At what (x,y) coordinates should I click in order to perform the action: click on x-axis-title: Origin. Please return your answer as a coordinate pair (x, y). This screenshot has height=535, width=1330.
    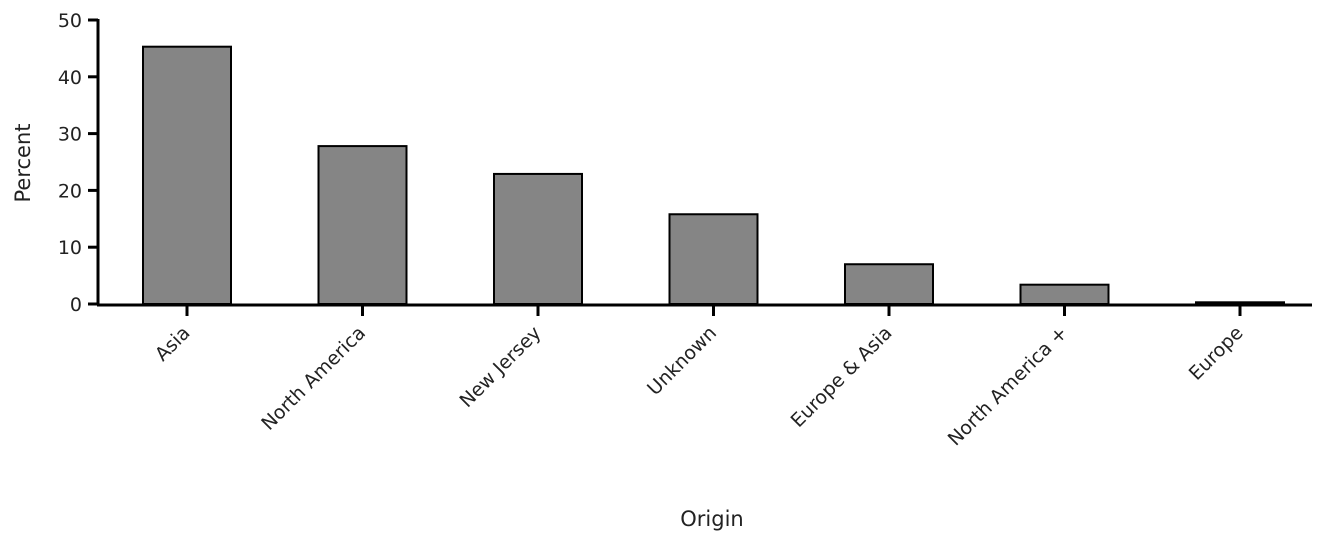
    Looking at the image, I should click on (711, 519).